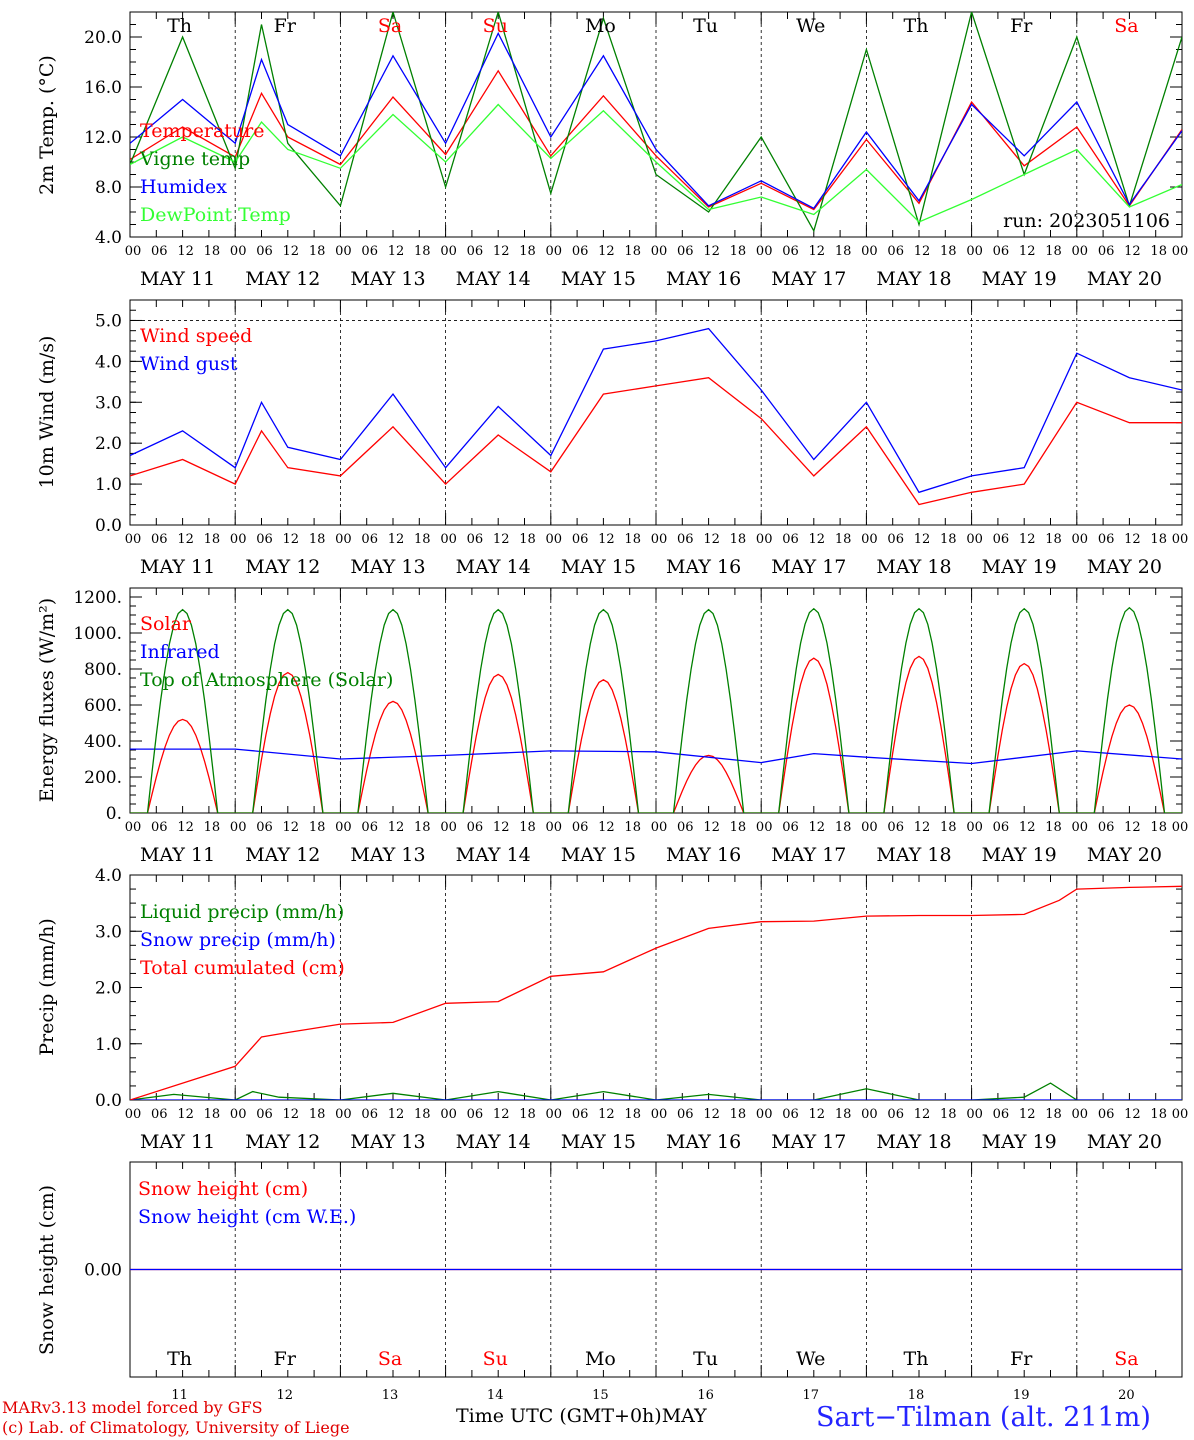 The height and width of the screenshot is (1440, 1194). Describe the element at coordinates (132, 1407) in the screenshot. I see `model-credit: MARv3.13 model forced by GFS` at that location.